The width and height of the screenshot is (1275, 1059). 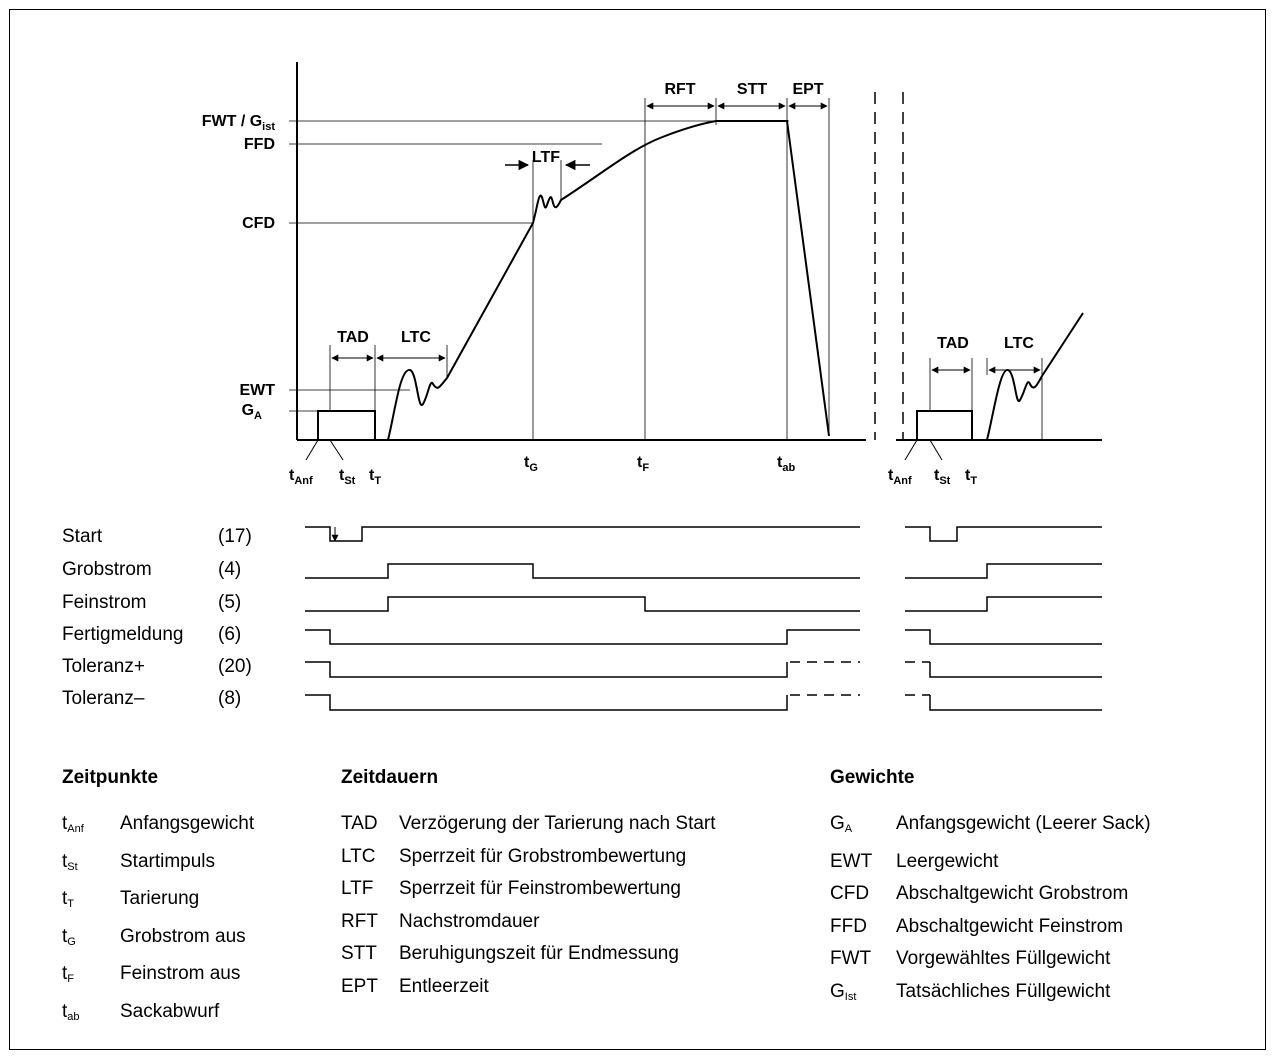 What do you see at coordinates (141, 1011) in the screenshot?
I see `legend-item: tab Sackabwurf` at bounding box center [141, 1011].